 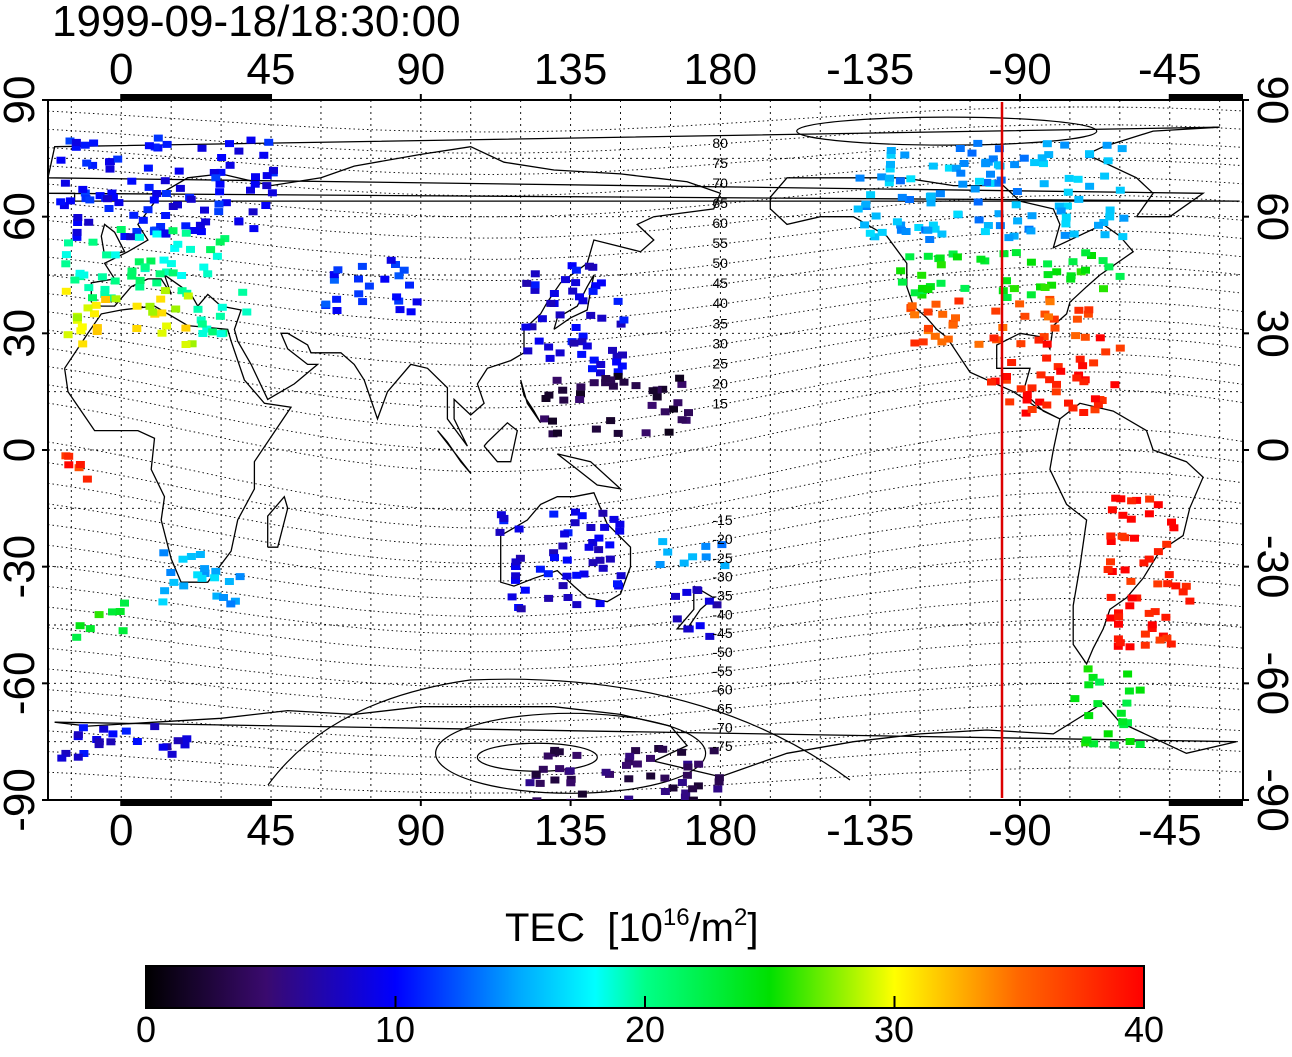 What do you see at coordinates (121, 69) in the screenshot?
I see `longitude-label-top: 0` at bounding box center [121, 69].